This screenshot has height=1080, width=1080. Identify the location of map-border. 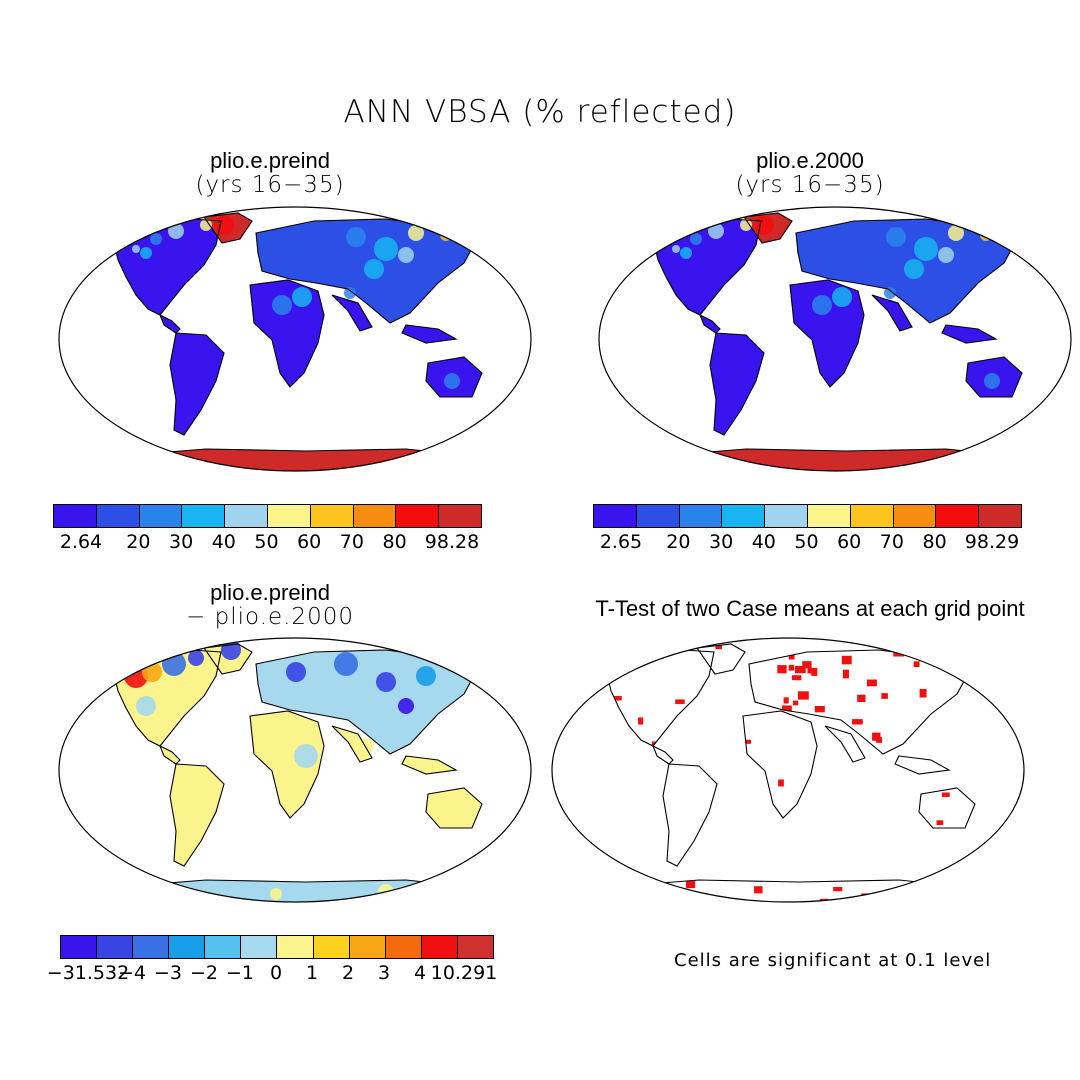
(835, 339).